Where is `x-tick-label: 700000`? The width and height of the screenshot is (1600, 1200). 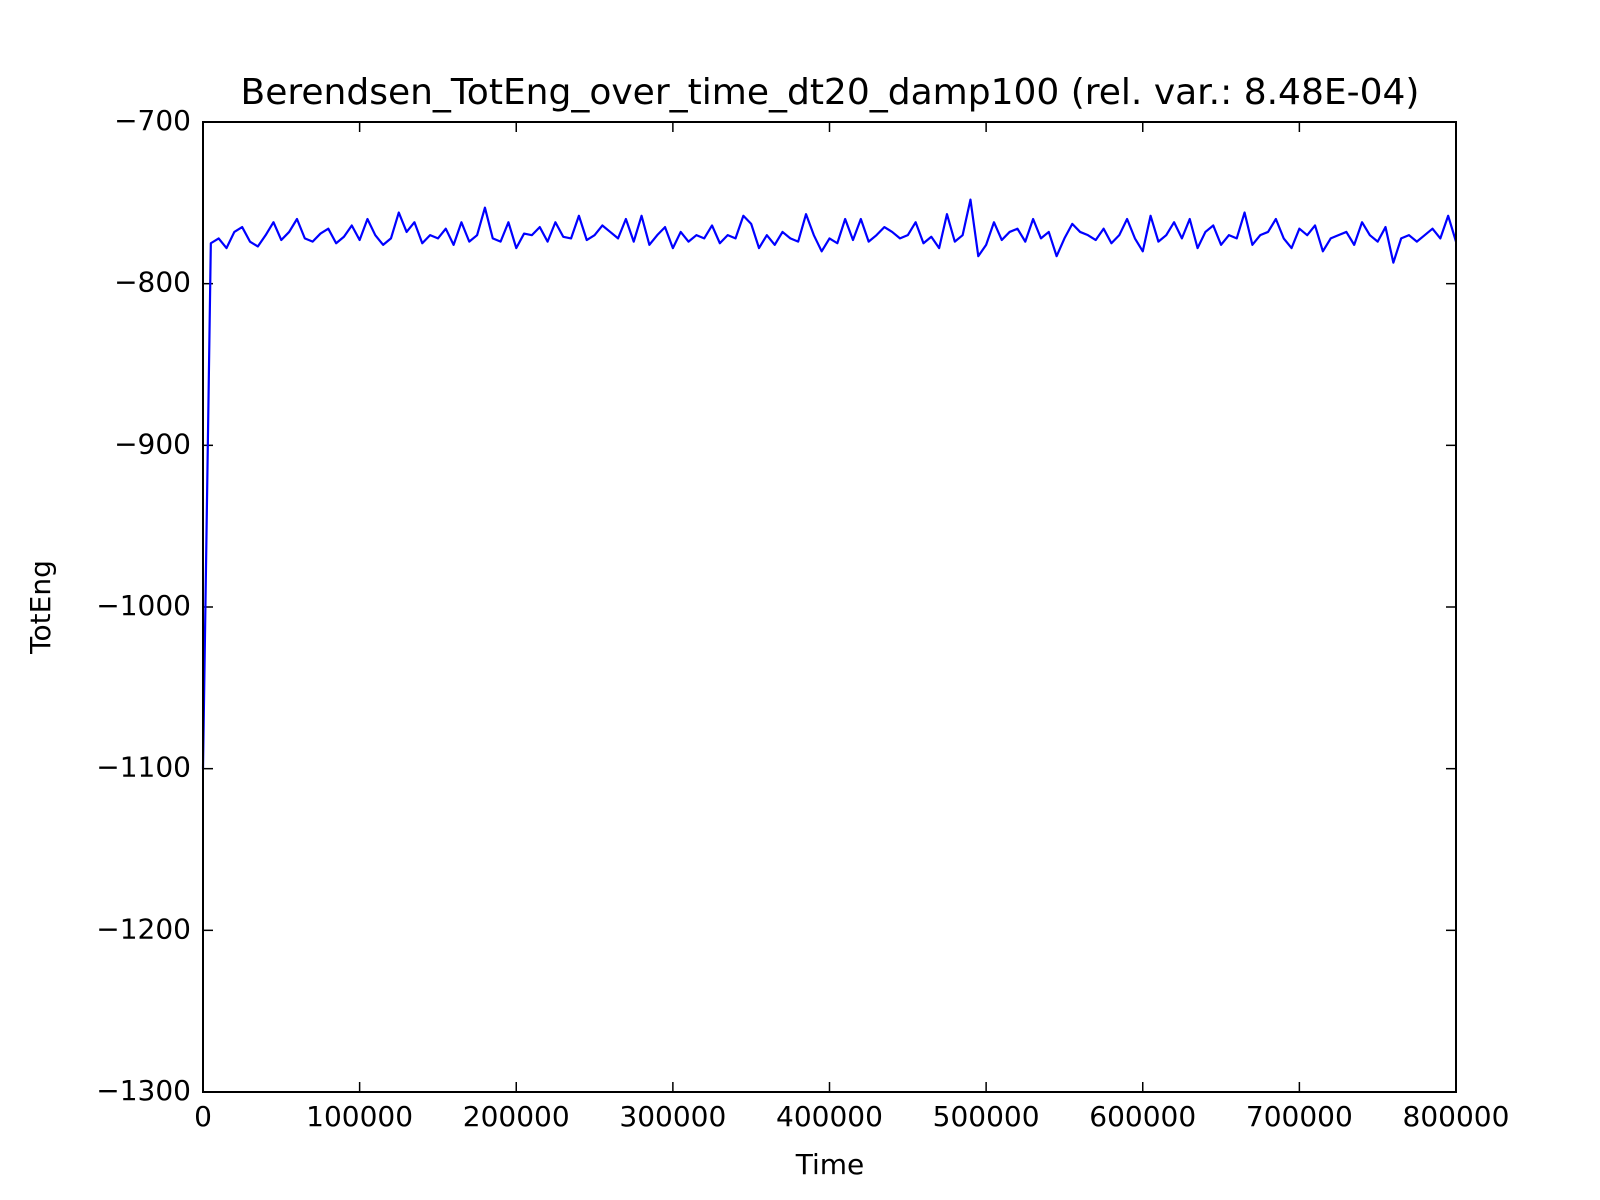
x-tick-label: 700000 is located at coordinates (1299, 1116).